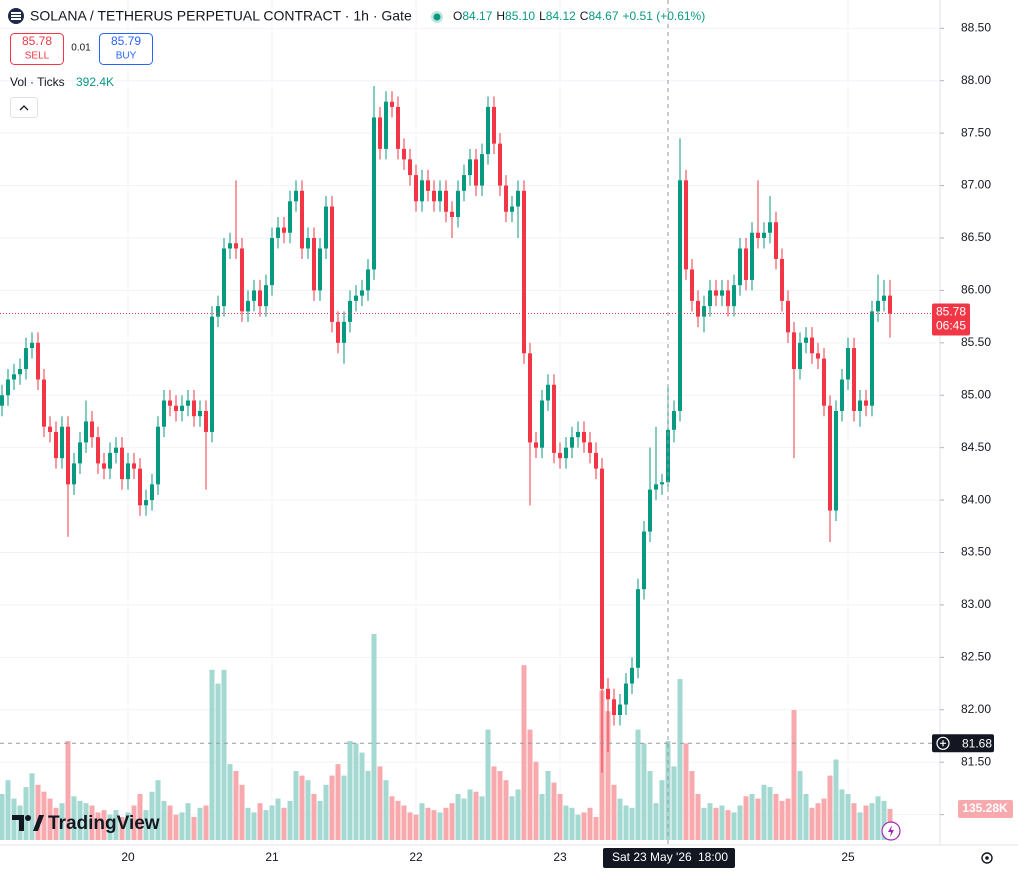 This screenshot has width=1018, height=872. Describe the element at coordinates (128, 857) in the screenshot. I see `x-tick-label: 20` at that location.